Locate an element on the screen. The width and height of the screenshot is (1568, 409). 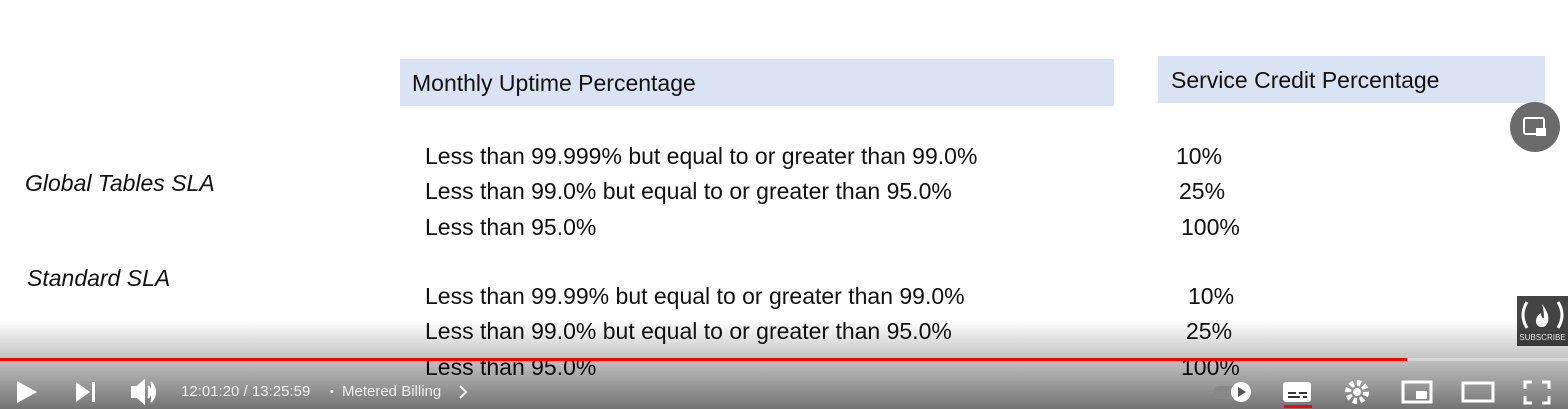
header: Monthly Uptime Percentage is located at coordinates (554, 83).